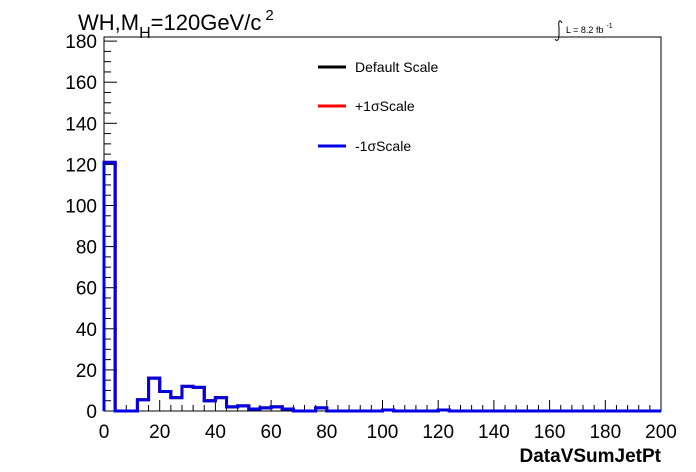 This screenshot has width=696, height=472. What do you see at coordinates (81, 42) in the screenshot?
I see `y-tick-label: 180` at bounding box center [81, 42].